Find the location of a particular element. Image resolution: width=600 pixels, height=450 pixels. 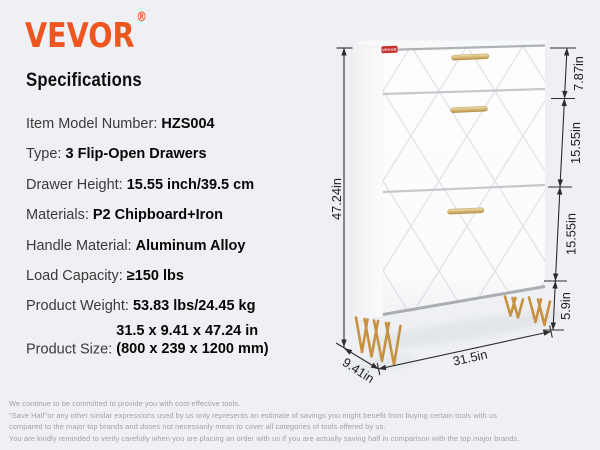

brand-label-text: VEVOR is located at coordinates (389, 50).